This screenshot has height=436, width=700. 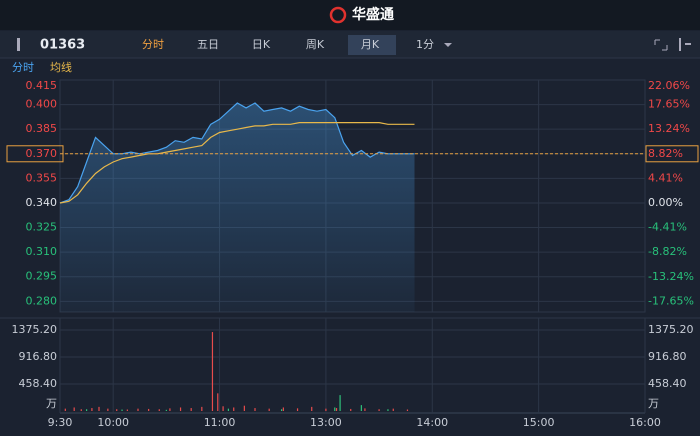 I want to click on y2-tick-label: 1375.20, so click(x=671, y=329).